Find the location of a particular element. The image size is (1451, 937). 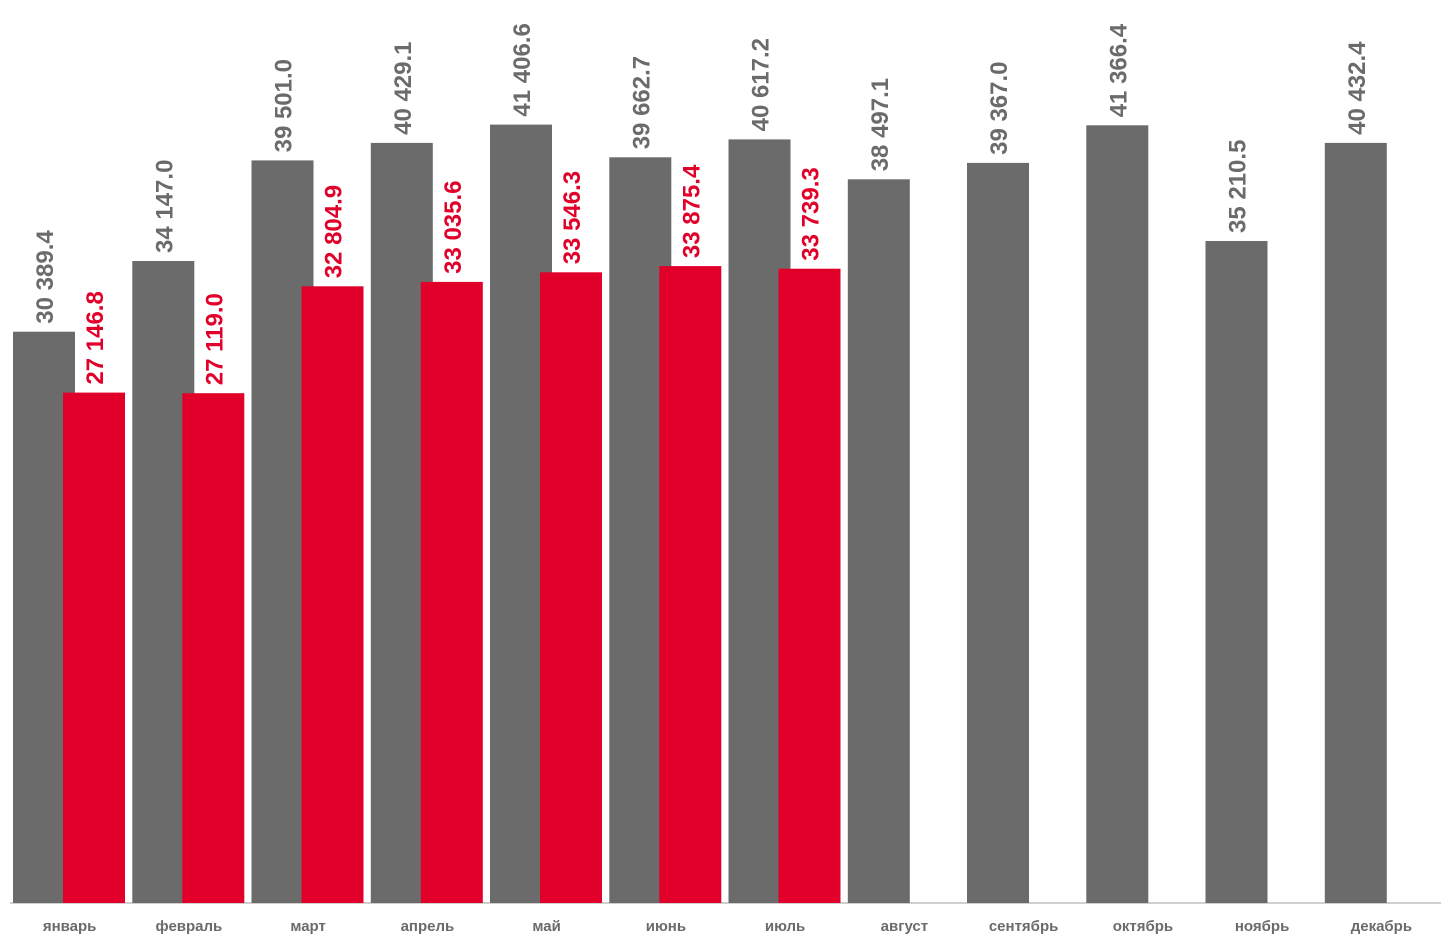

category-label-3: апрель is located at coordinates (428, 926).